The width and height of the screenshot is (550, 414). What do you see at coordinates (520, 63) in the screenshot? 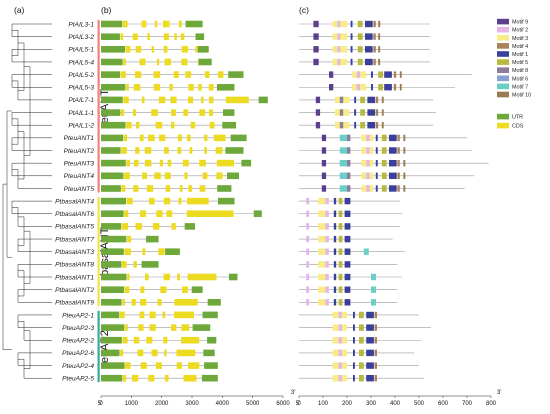
I see `legend-label: Motif 5` at bounding box center [520, 63].